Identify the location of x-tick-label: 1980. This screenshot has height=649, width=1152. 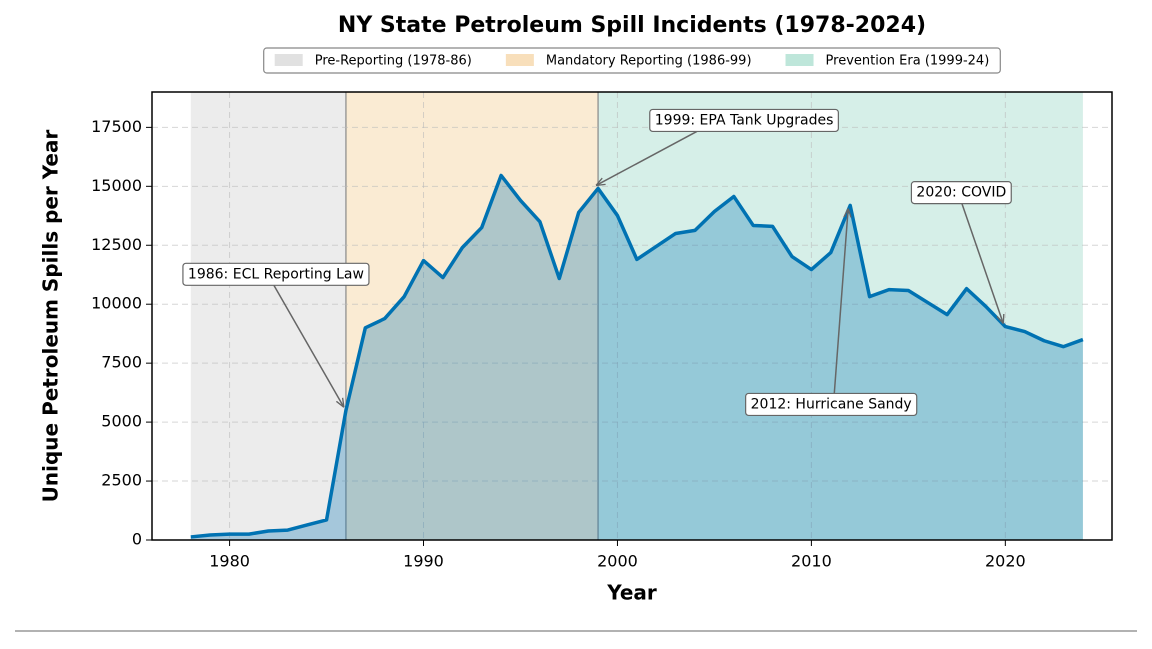
(229, 561).